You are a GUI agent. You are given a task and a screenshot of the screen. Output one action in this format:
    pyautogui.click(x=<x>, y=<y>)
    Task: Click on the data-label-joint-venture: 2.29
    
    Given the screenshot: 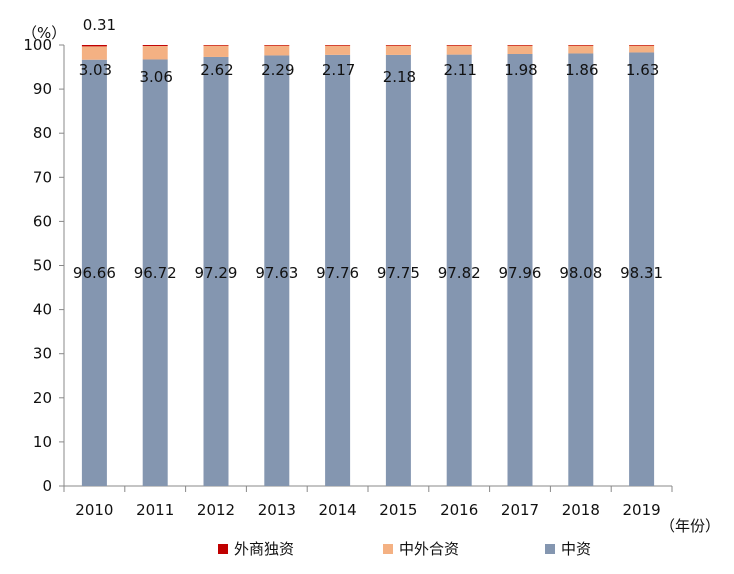 What is the action you would take?
    pyautogui.click(x=277, y=70)
    